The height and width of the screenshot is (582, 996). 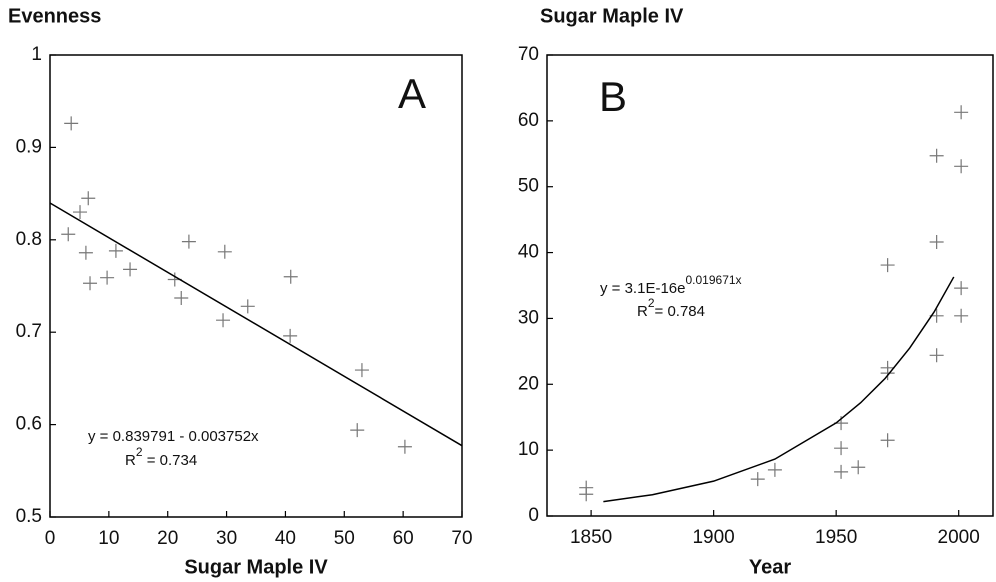 I want to click on x-tick-label: 30, so click(x=226, y=538).